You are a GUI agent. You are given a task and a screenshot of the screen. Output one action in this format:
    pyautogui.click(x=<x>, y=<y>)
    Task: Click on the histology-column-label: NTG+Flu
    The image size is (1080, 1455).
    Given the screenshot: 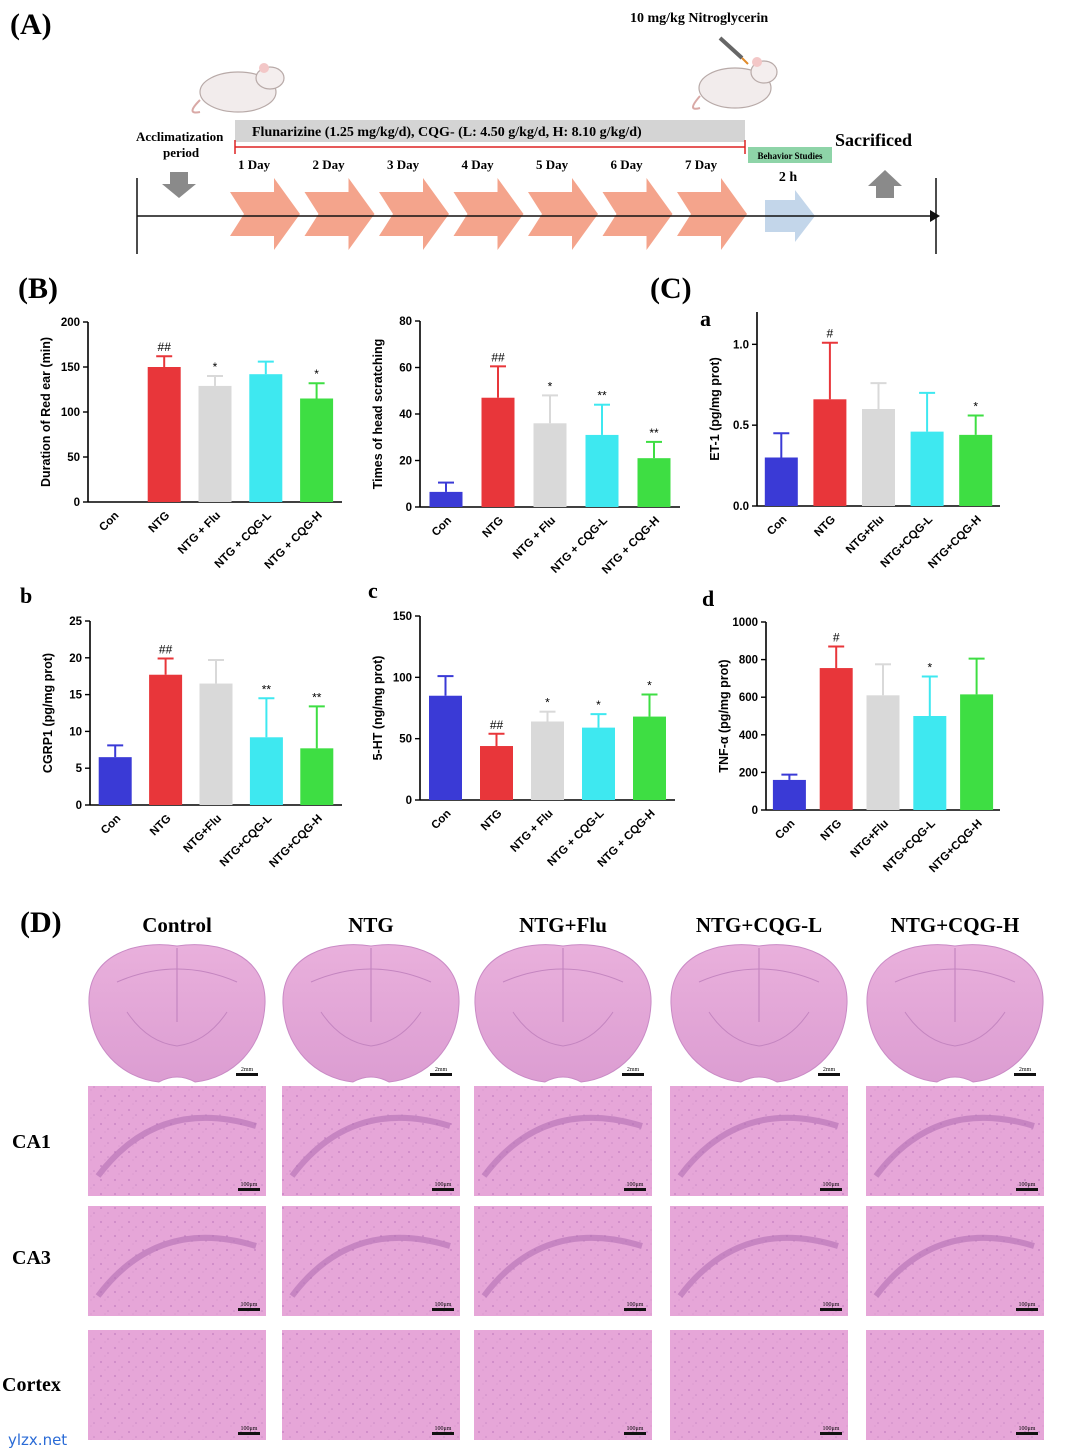 What is the action you would take?
    pyautogui.click(x=563, y=925)
    